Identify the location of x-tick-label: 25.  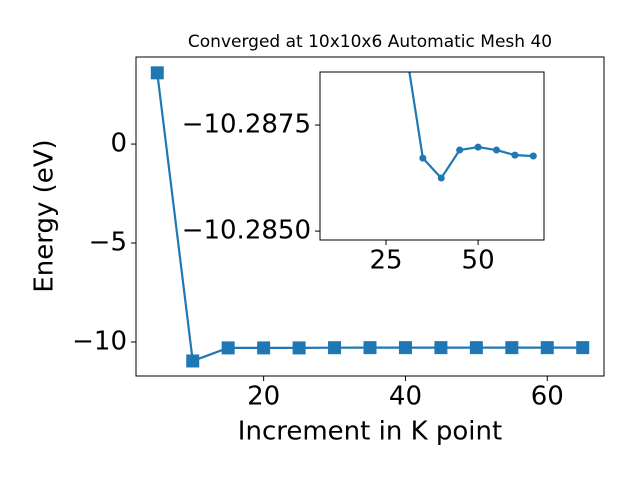
(385, 261).